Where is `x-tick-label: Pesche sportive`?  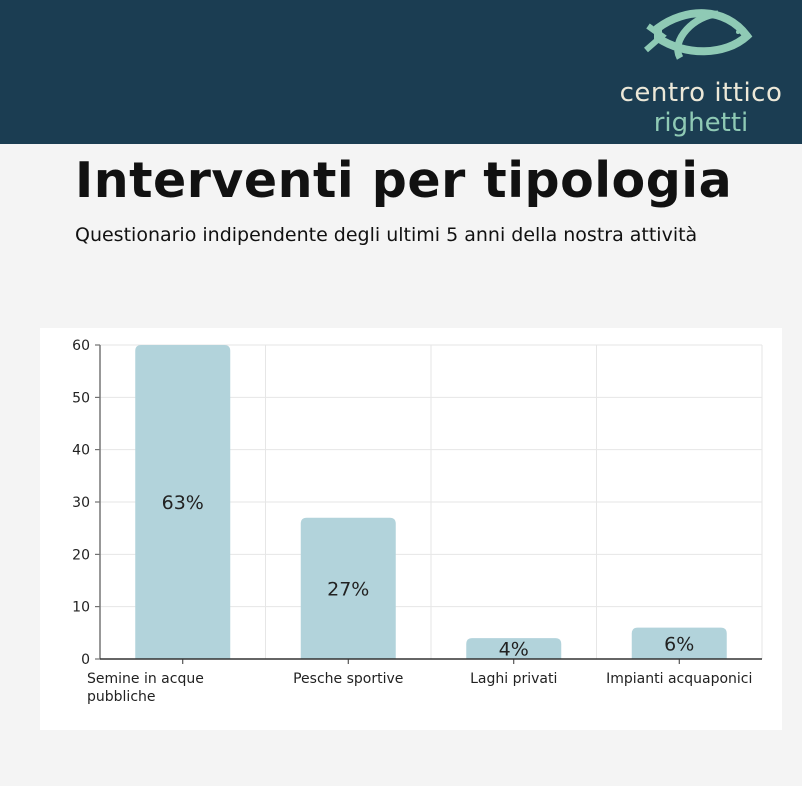 x-tick-label: Pesche sportive is located at coordinates (348, 679).